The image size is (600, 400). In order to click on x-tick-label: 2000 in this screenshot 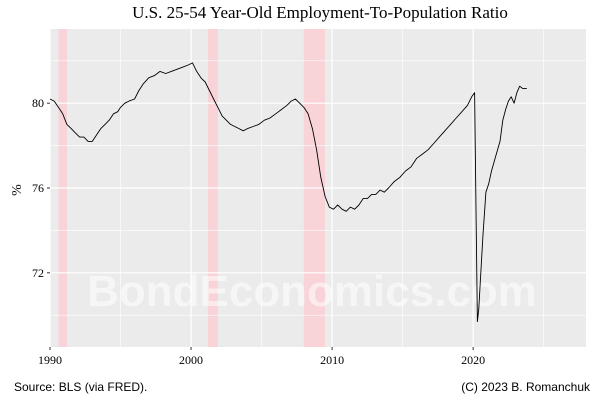, I will do `click(191, 360)`.